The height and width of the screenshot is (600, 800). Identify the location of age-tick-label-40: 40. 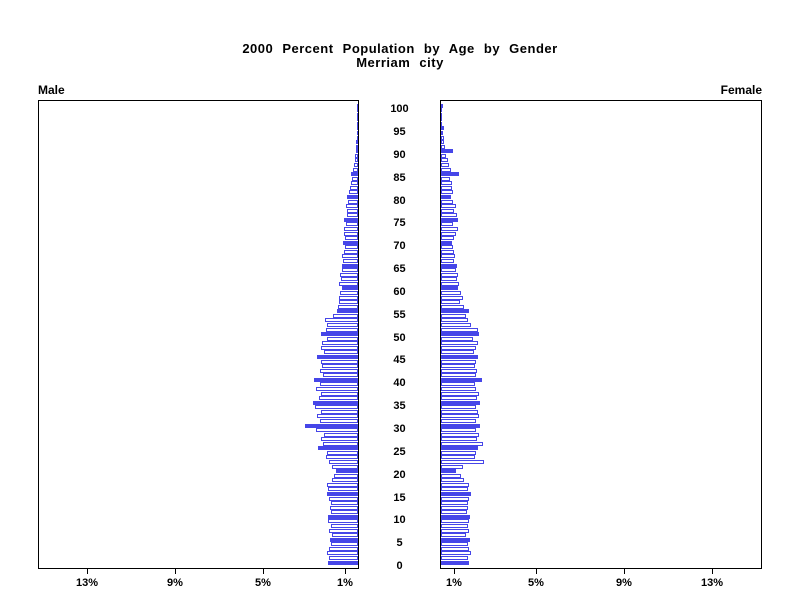
(399, 383).